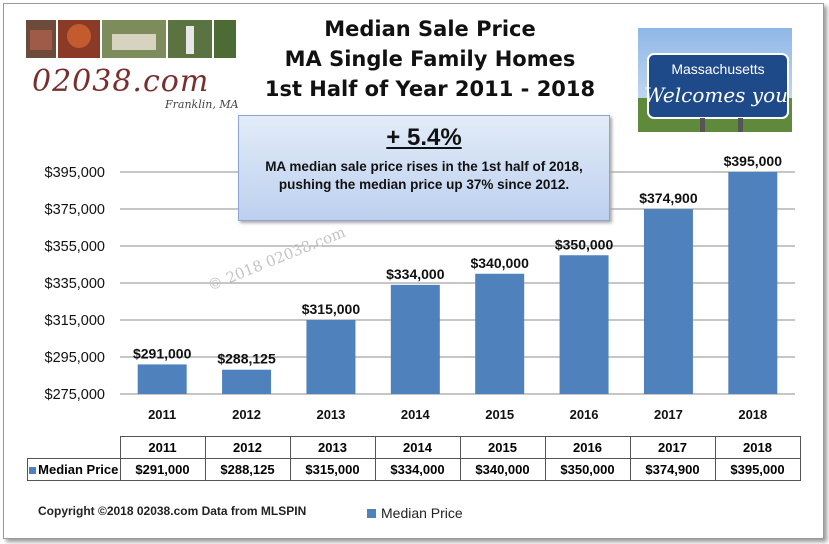  I want to click on x-tick-label: 2016, so click(584, 414).